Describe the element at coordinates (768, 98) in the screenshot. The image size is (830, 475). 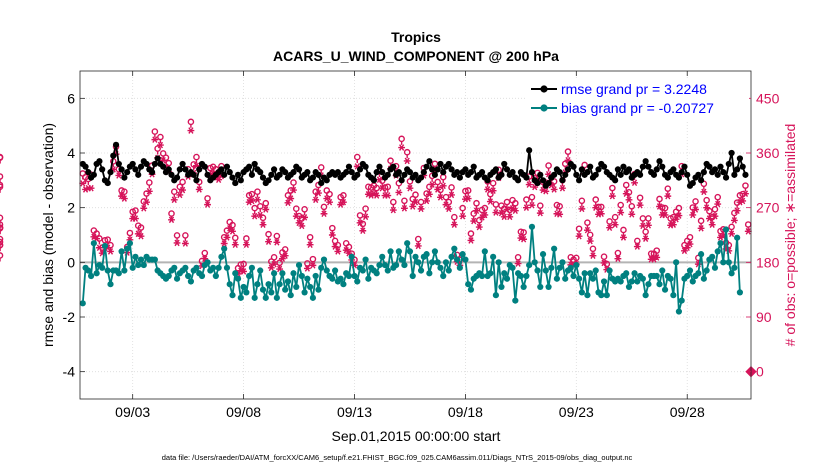
I see `y-right-tick-label: 450` at that location.